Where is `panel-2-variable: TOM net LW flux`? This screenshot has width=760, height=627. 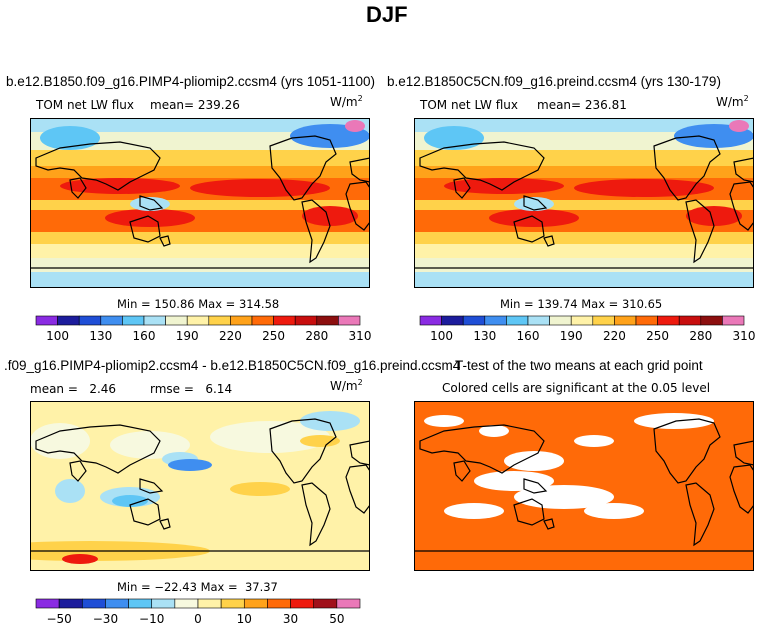 panel-2-variable: TOM net LW flux is located at coordinates (469, 105).